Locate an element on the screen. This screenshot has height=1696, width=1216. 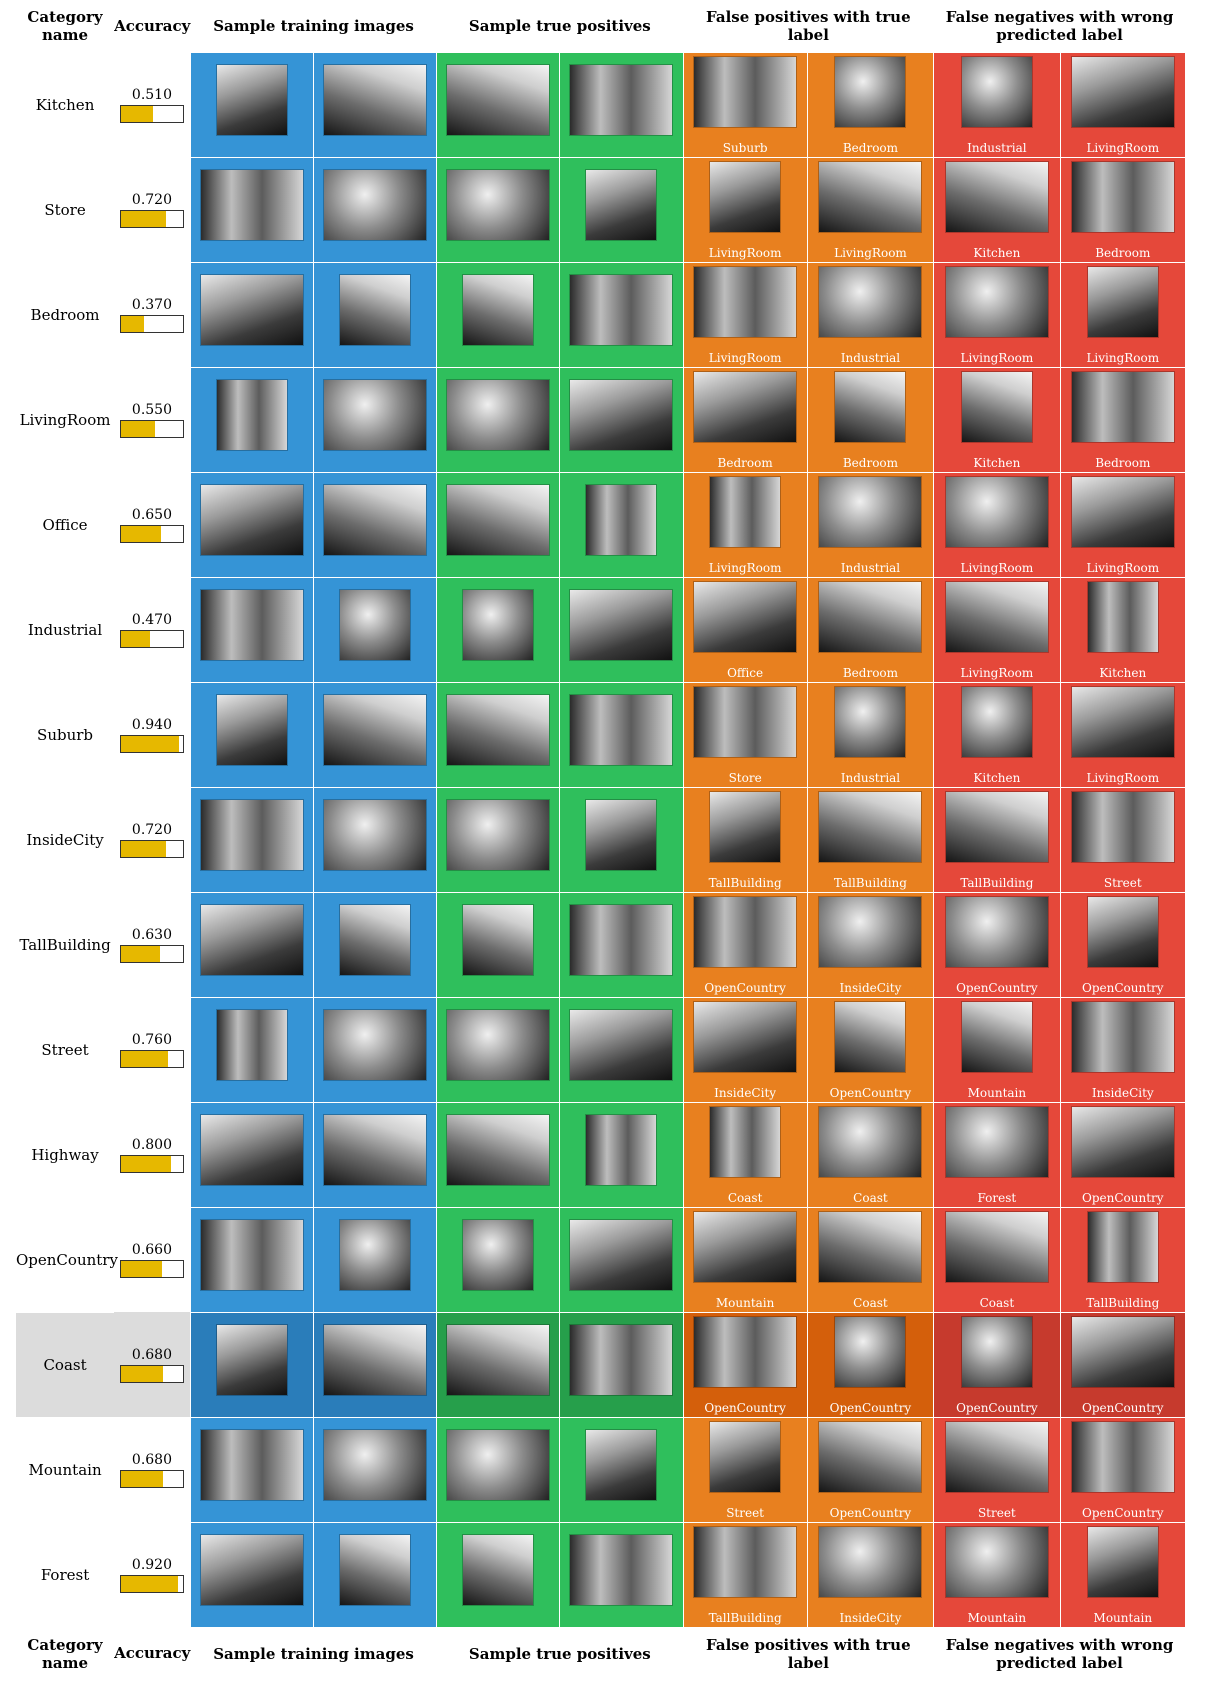
true-label: LivingRoom is located at coordinates (745, 357).